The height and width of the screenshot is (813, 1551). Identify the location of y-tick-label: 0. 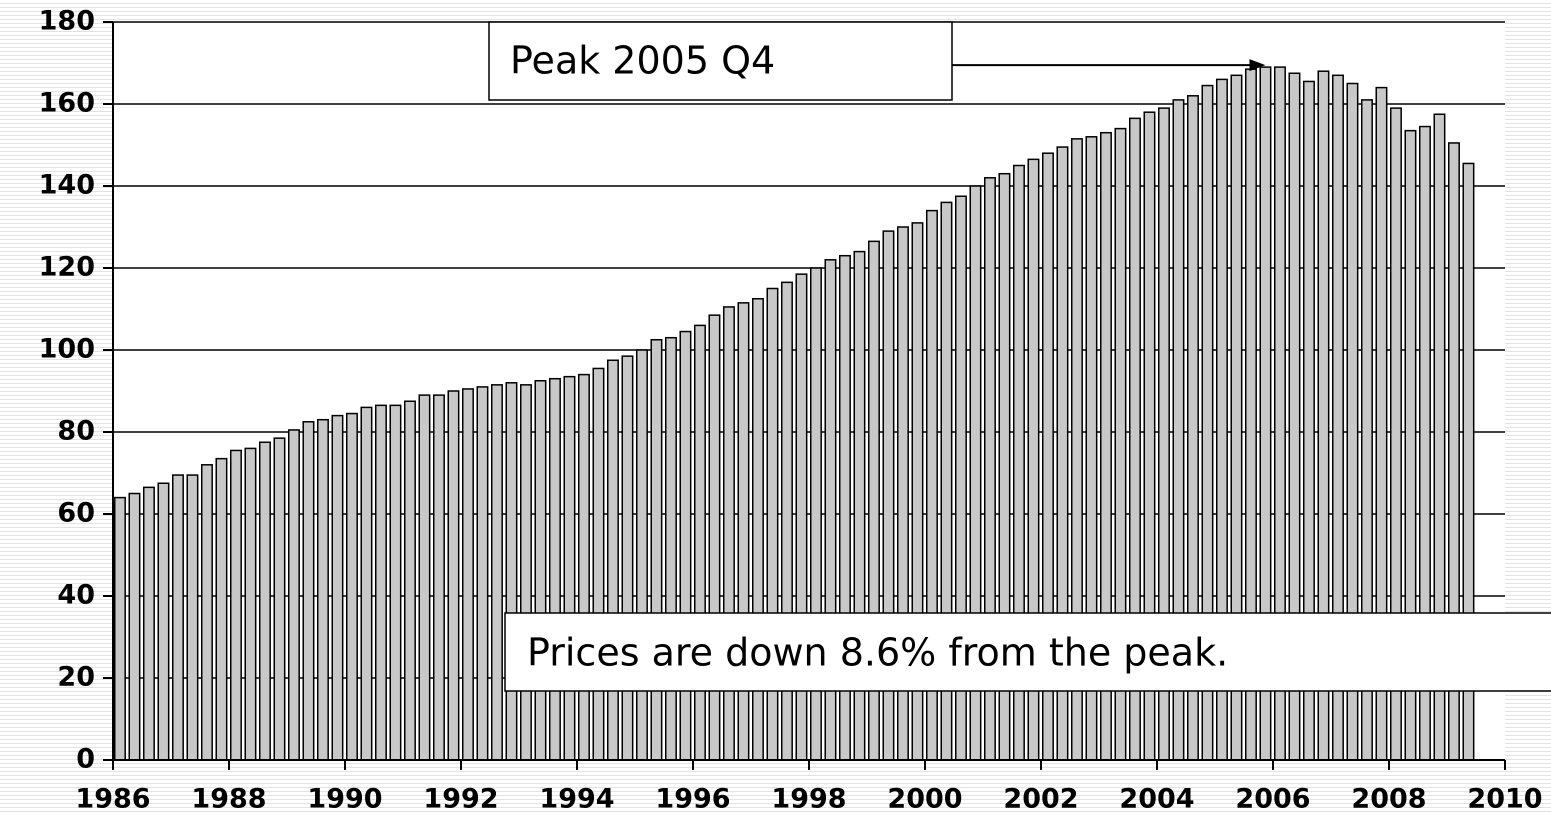
(85, 759).